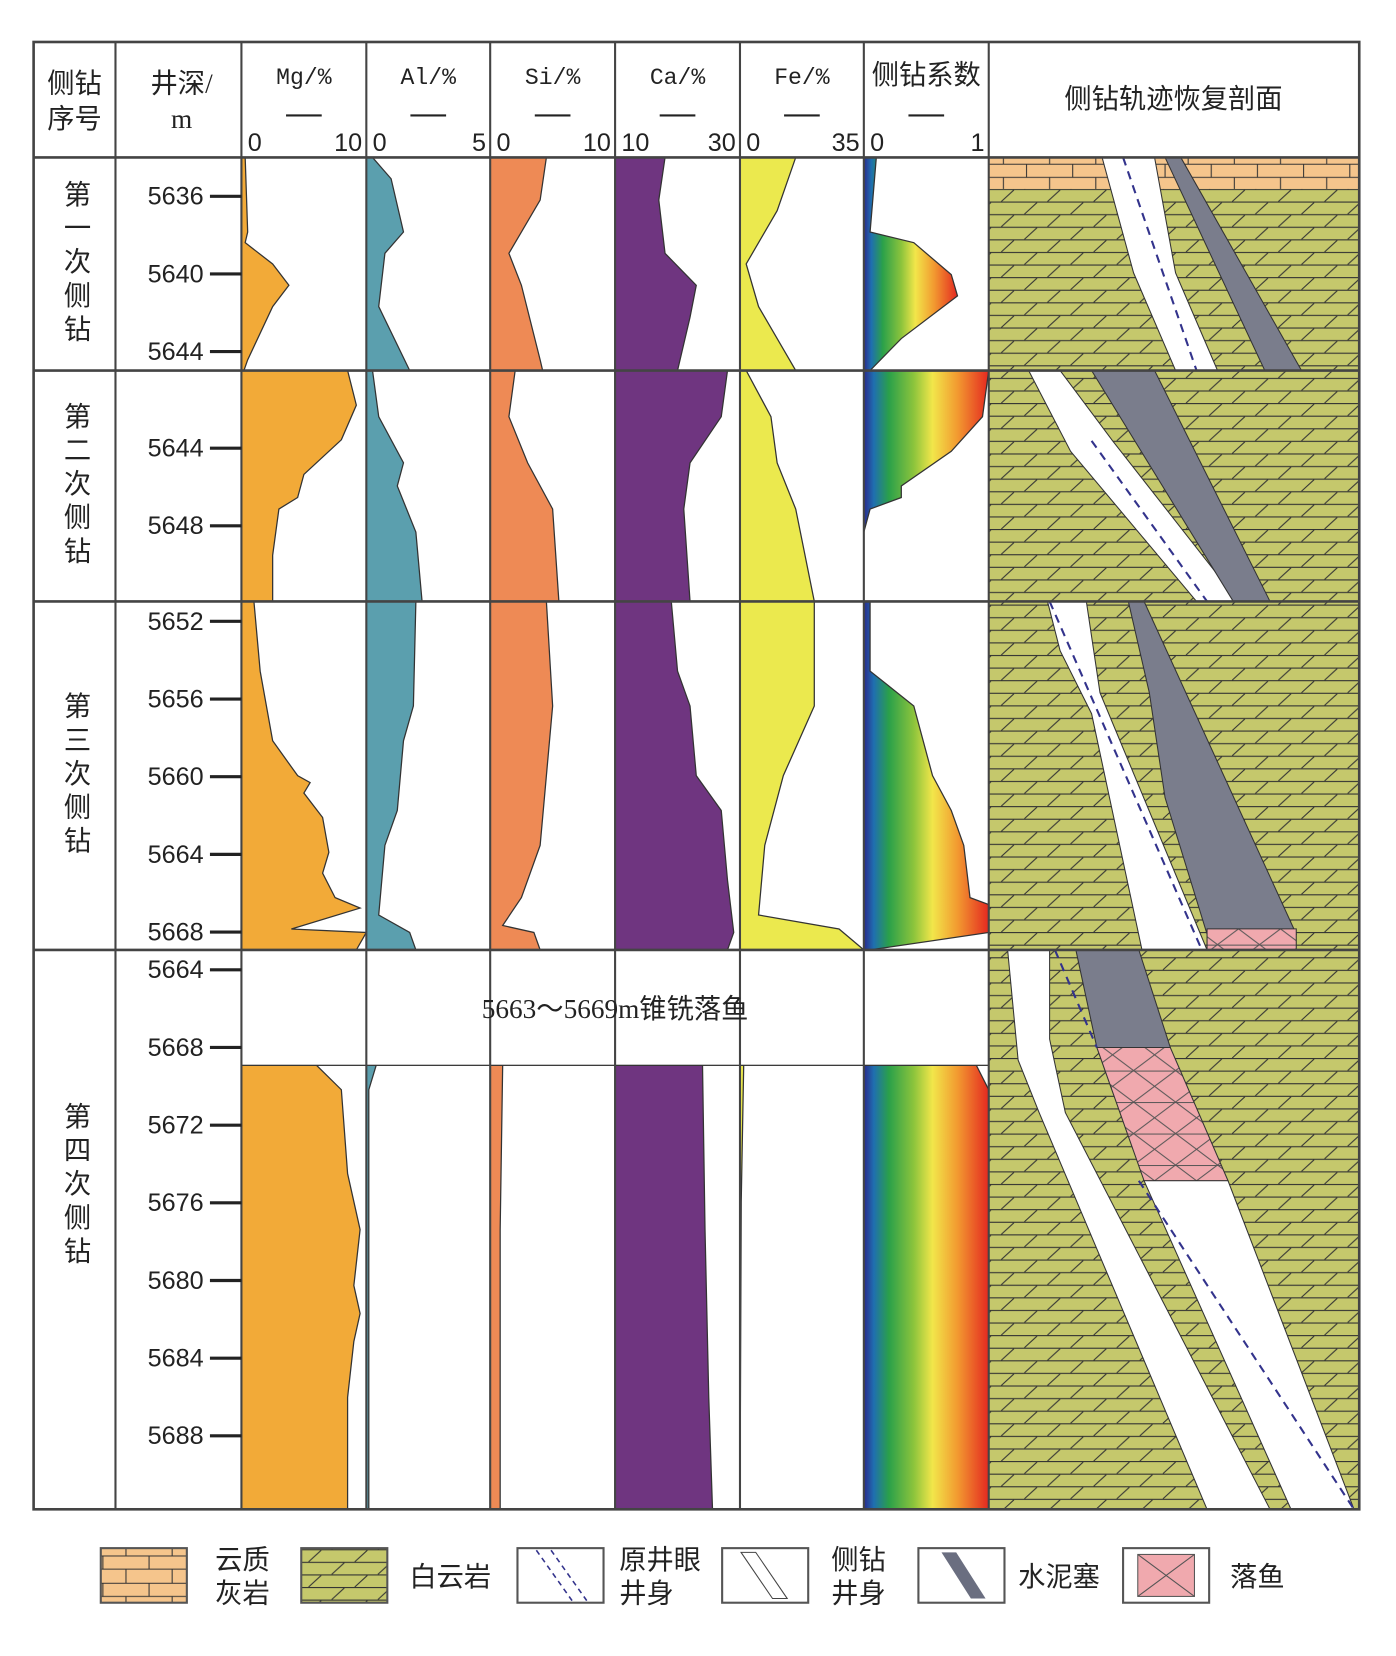 The image size is (1396, 1656). What do you see at coordinates (802, 78) in the screenshot?
I see `log-name: Fe/%` at bounding box center [802, 78].